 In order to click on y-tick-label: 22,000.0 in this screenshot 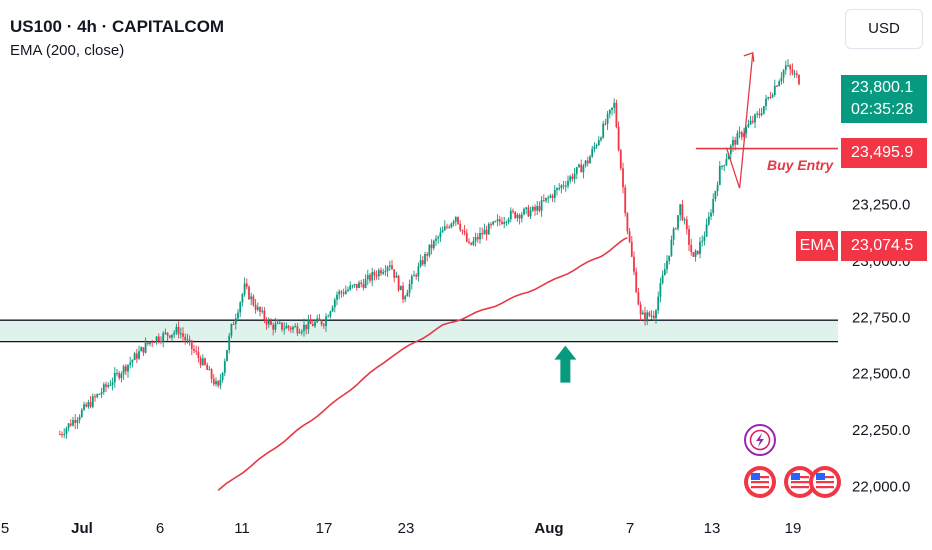, I will do `click(881, 487)`.